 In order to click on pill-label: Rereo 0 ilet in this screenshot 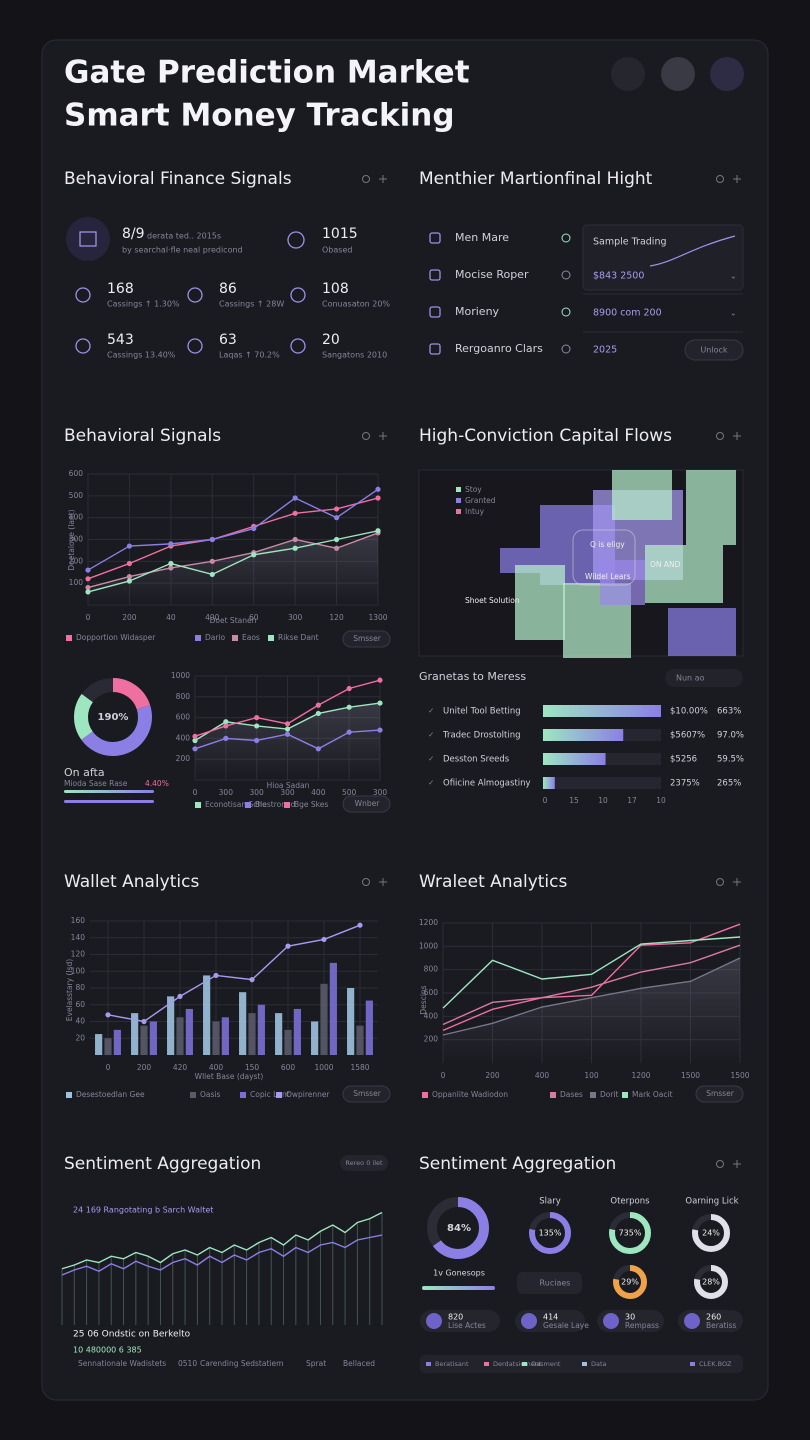, I will do `click(364, 1163)`.